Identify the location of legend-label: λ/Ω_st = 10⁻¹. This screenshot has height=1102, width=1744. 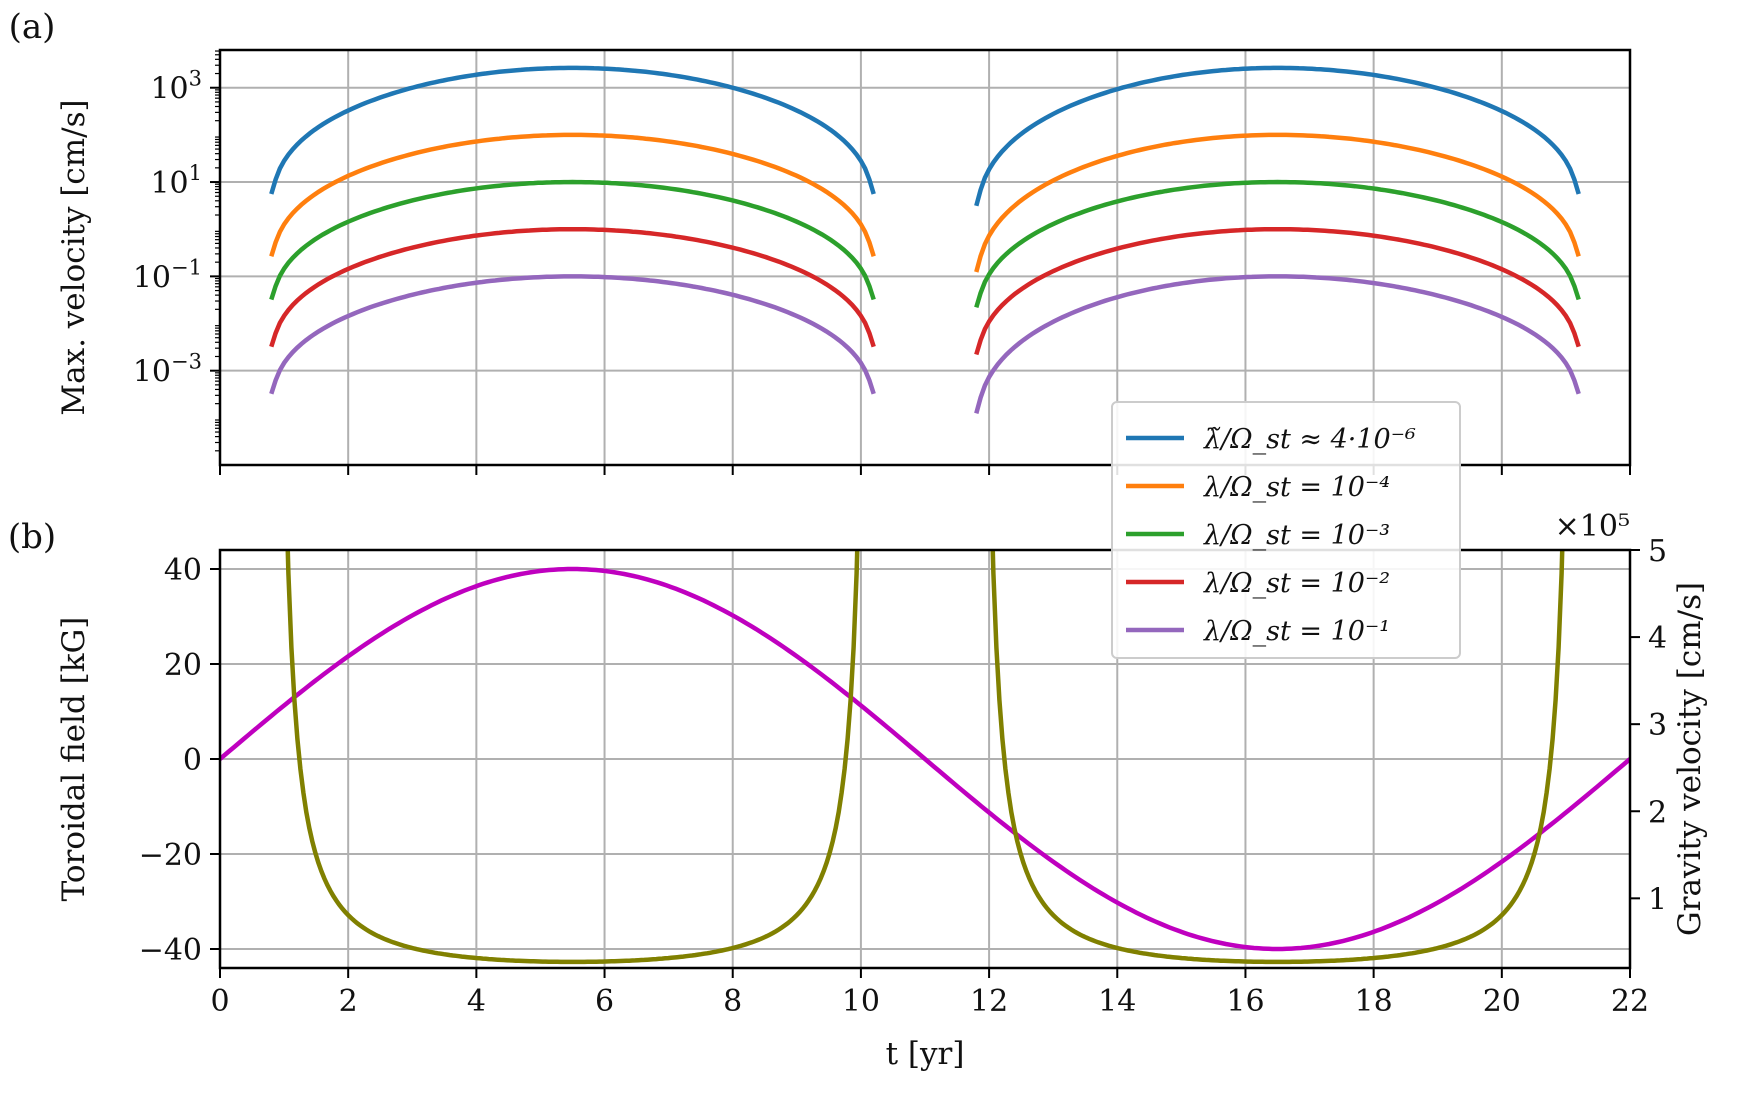
(1296, 631).